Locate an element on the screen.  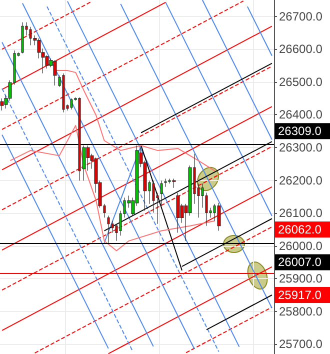
y-tick-label: 25700.0 is located at coordinates (301, 344).